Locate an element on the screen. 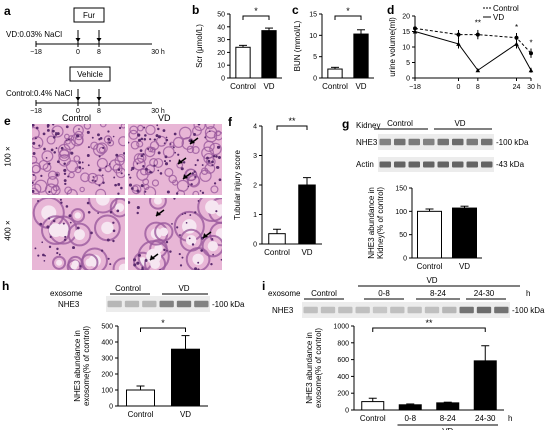 This screenshot has height=430, width=550. x-tick-label: 8 is located at coordinates (478, 87).